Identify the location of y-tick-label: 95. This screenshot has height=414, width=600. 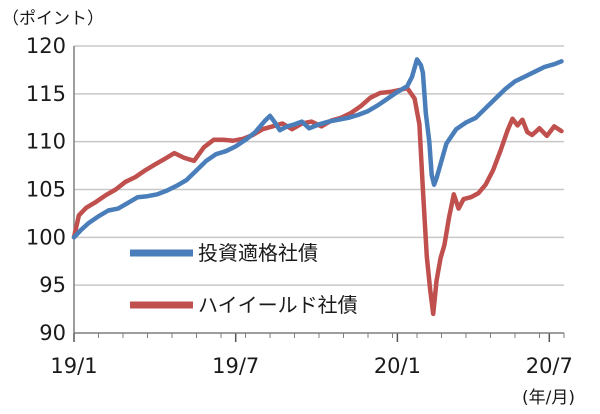
(52, 285).